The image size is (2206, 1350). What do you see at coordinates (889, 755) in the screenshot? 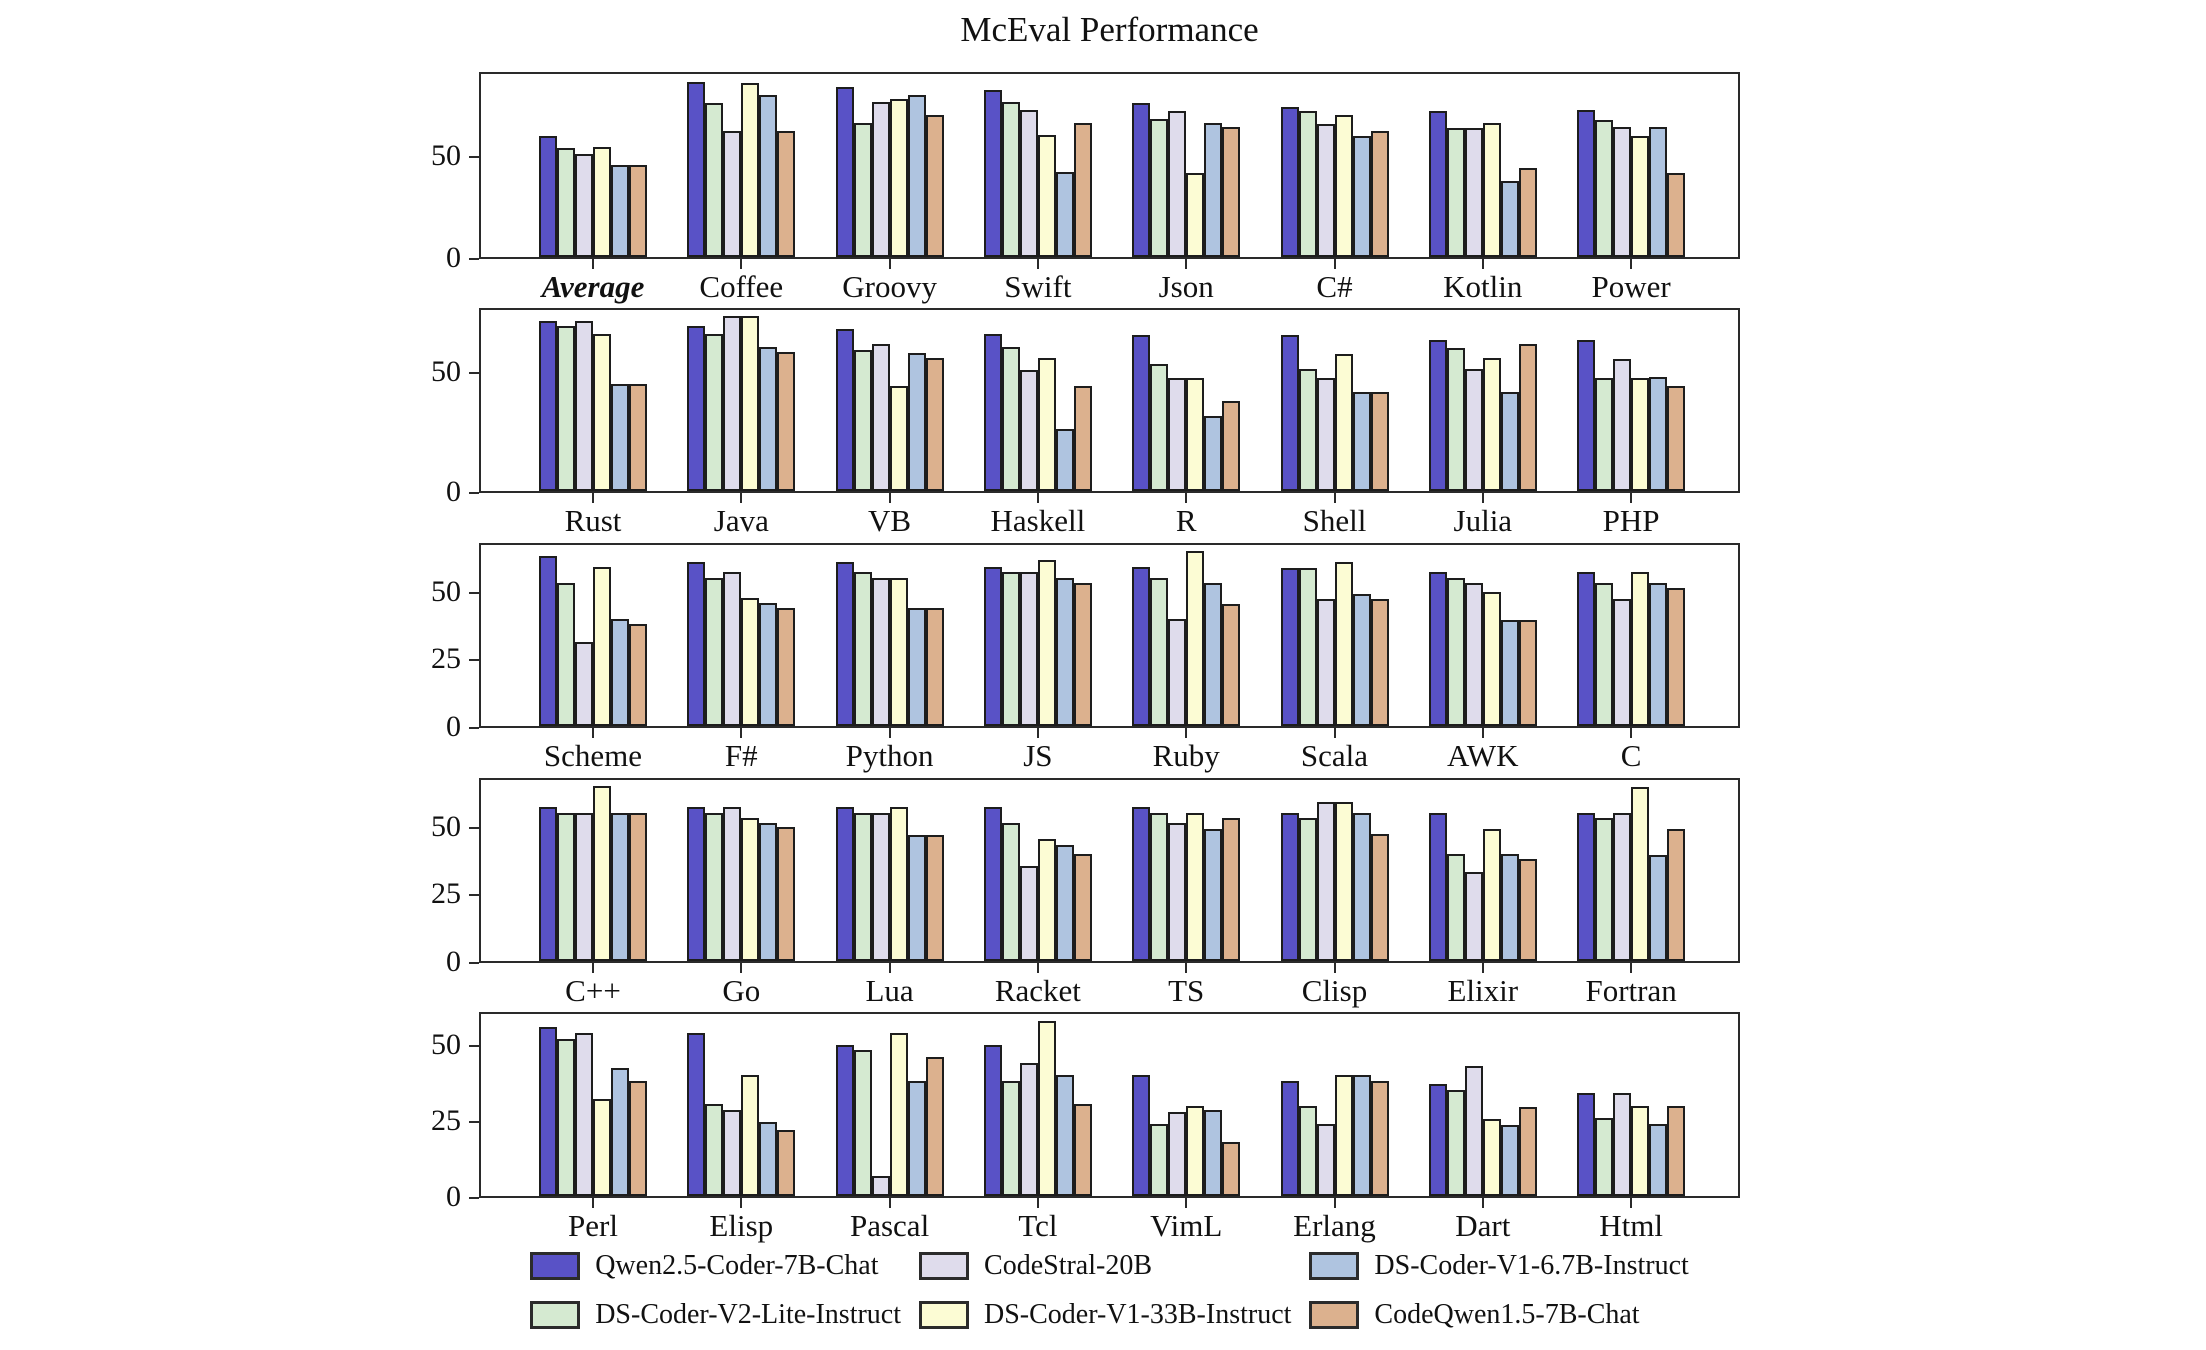
I see `x-tick-label-Python: Python` at bounding box center [889, 755].